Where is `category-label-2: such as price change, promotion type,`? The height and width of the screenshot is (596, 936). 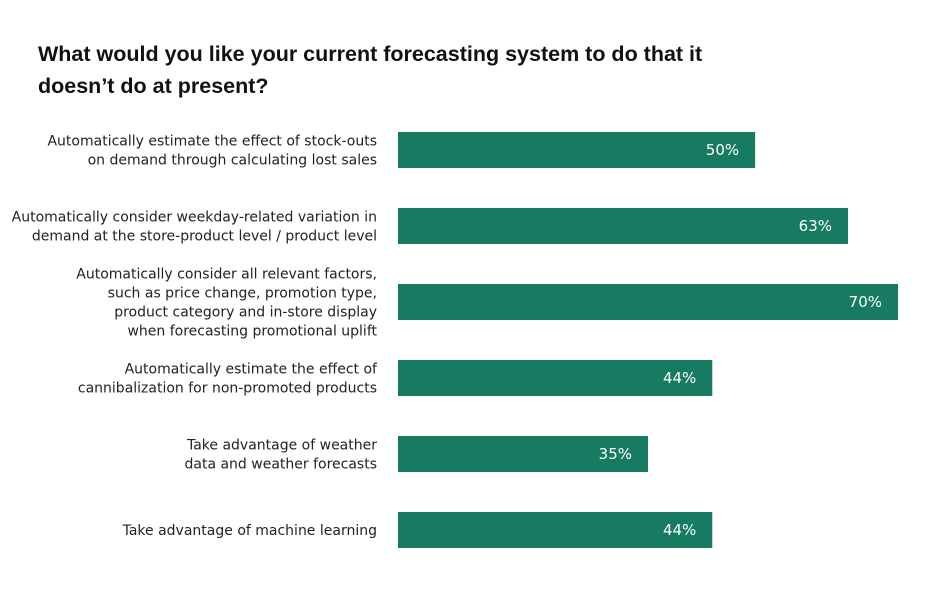 category-label-2: such as price change, promotion type, is located at coordinates (242, 294).